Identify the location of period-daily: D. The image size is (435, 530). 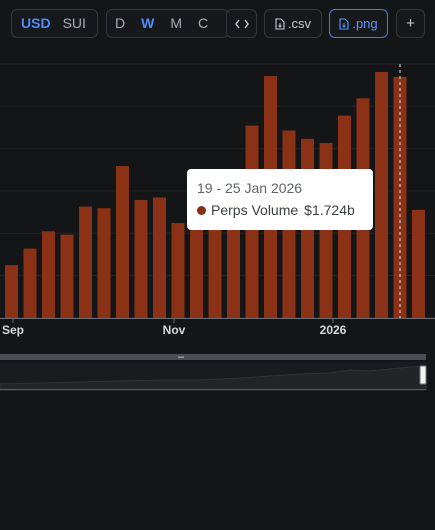
(120, 23).